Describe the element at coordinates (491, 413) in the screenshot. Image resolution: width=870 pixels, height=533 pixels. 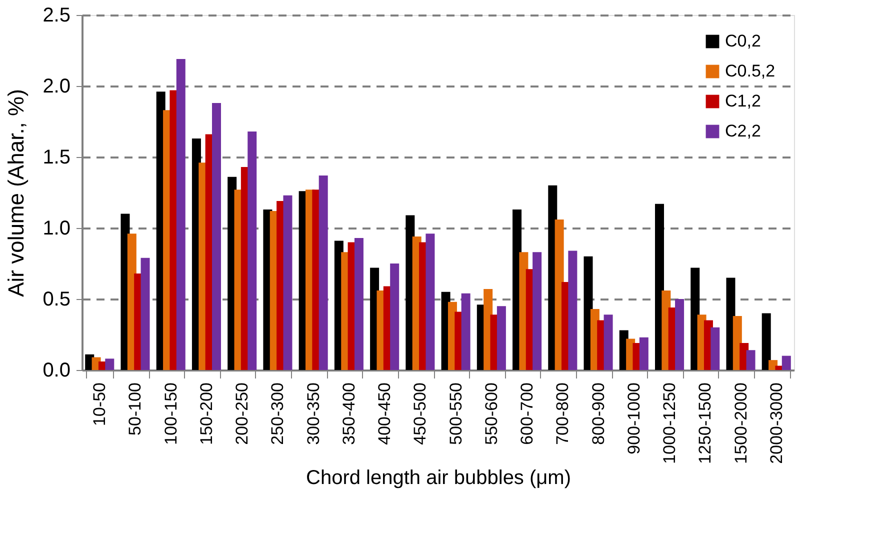
I see `x-tick-label: 550-600` at that location.